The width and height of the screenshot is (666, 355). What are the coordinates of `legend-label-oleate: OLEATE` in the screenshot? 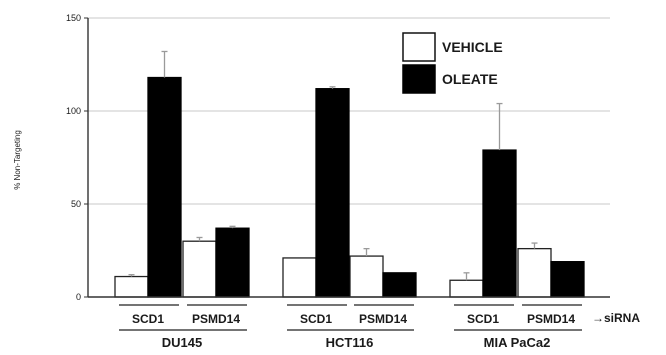 It's located at (470, 79).